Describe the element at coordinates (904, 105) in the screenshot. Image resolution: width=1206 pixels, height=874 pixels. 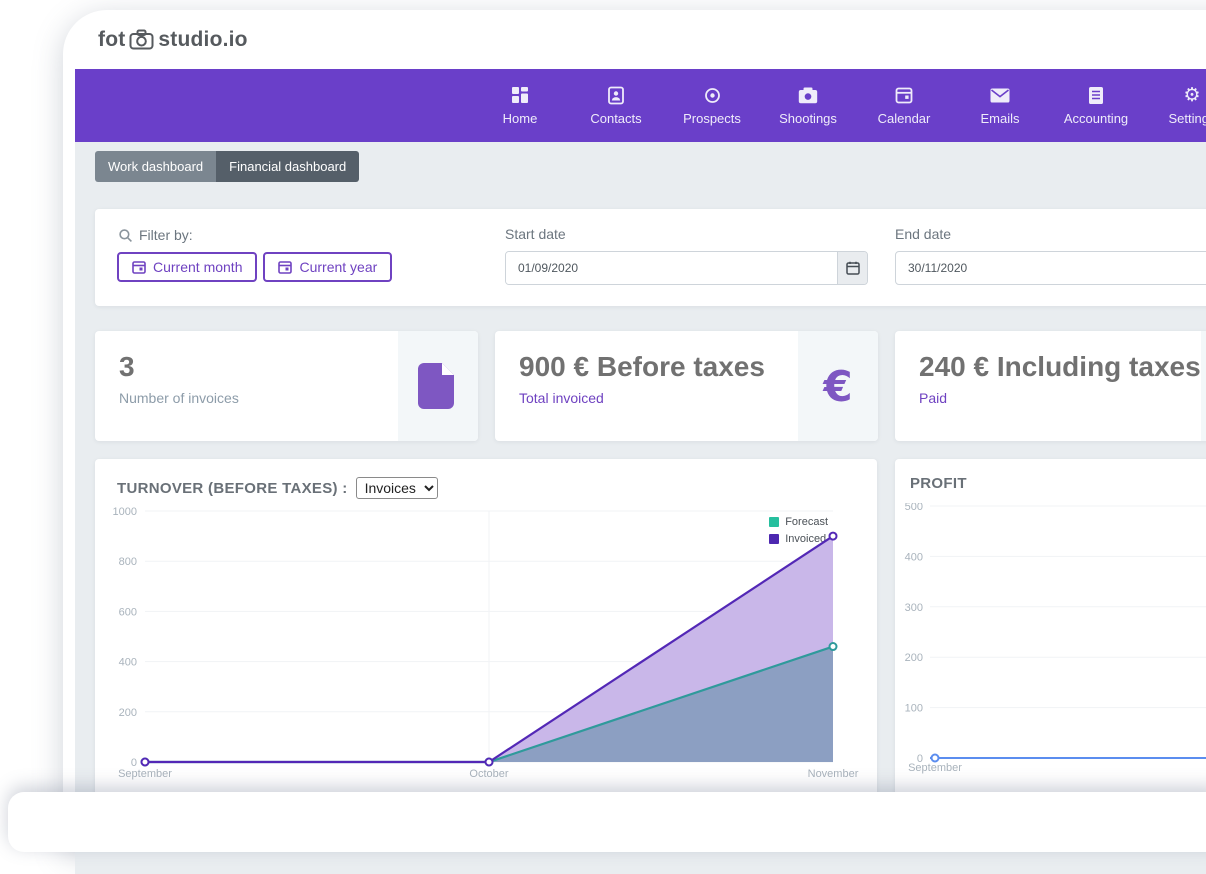
I see `nav-item-calendar: Calendar` at that location.